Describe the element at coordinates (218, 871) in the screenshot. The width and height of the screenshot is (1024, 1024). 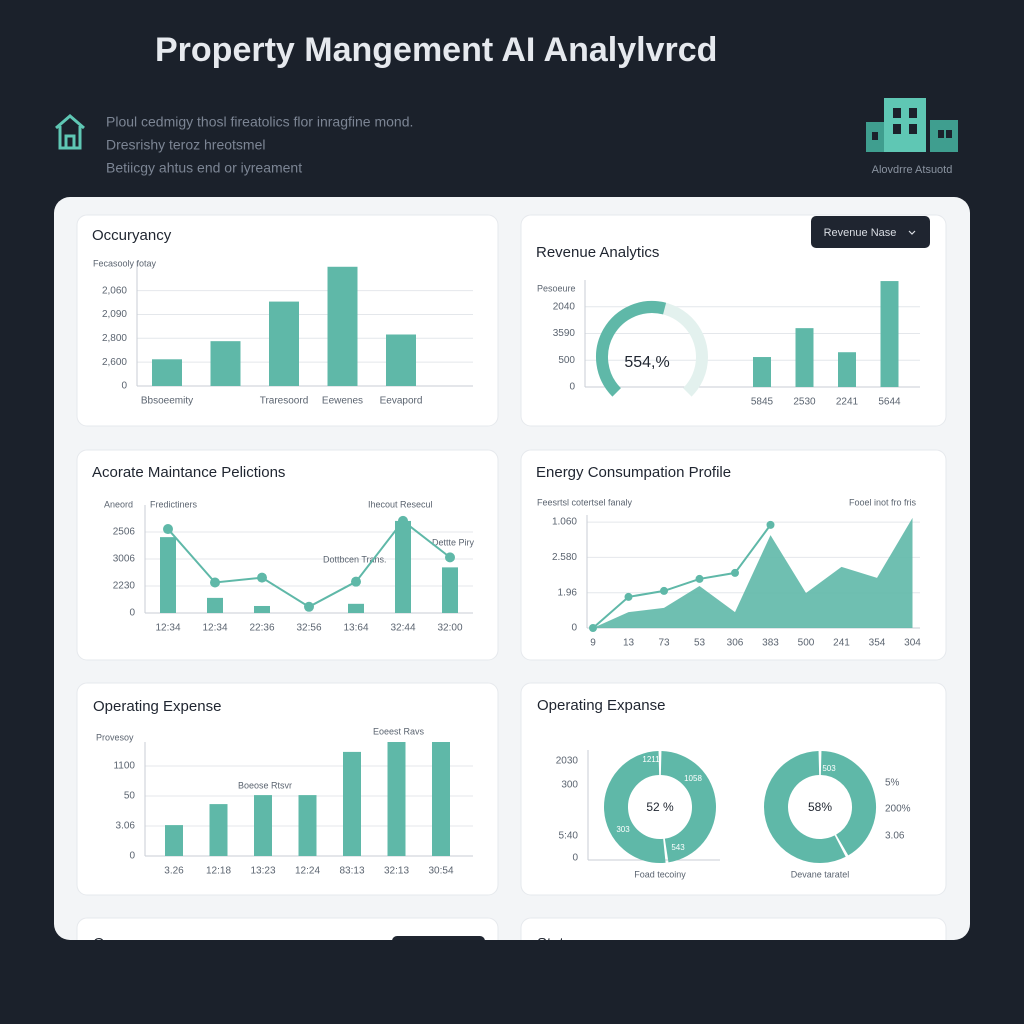
I see `x-tick-label: 12:18` at that location.